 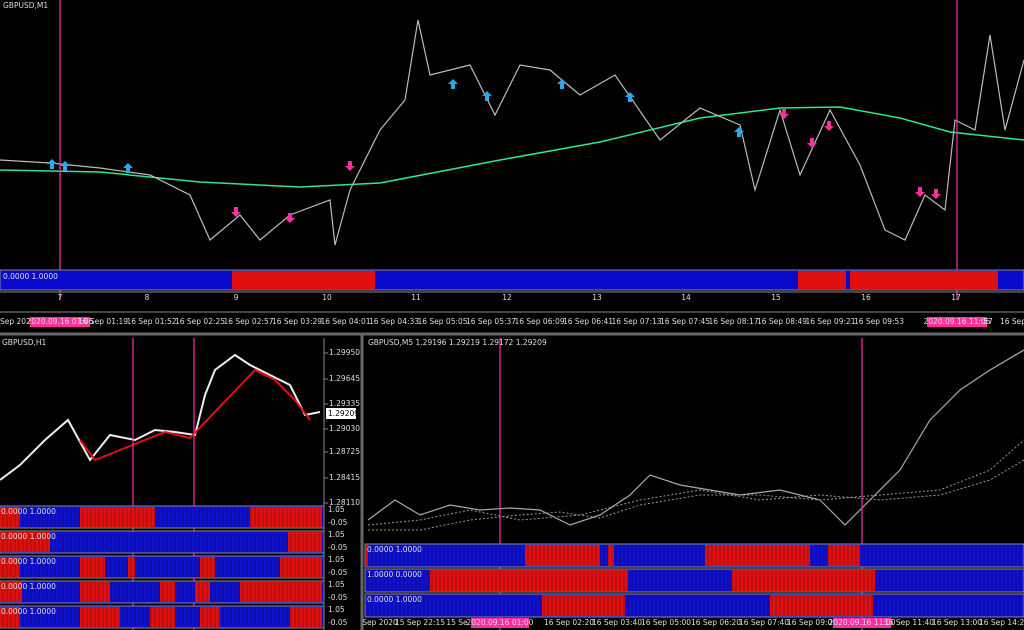 I want to click on time-label: 16 Sep 06:41, so click(x=588, y=321).